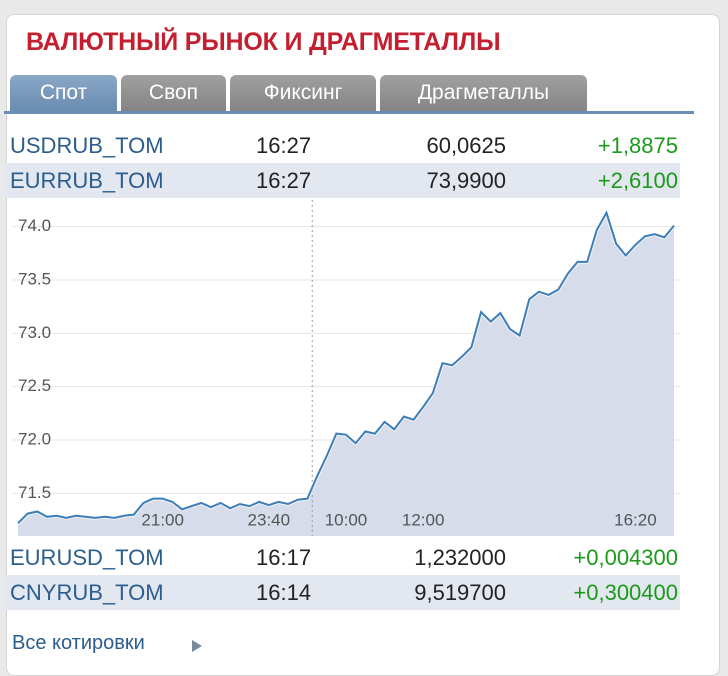 The height and width of the screenshot is (676, 728). What do you see at coordinates (466, 145) in the screenshot?
I see `price: 60,0625` at bounding box center [466, 145].